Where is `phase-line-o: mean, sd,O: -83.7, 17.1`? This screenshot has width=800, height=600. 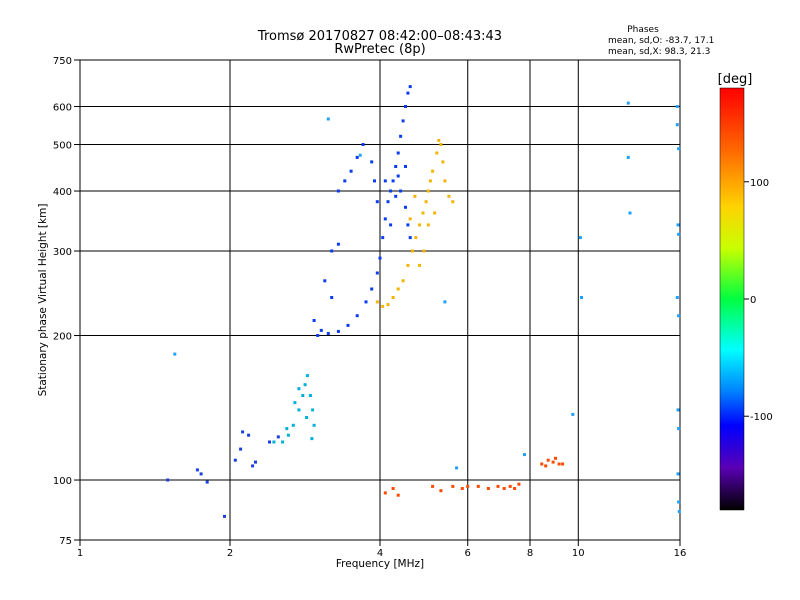 phase-line-o: mean, sd,O: -83.7, 17.1 is located at coordinates (661, 41).